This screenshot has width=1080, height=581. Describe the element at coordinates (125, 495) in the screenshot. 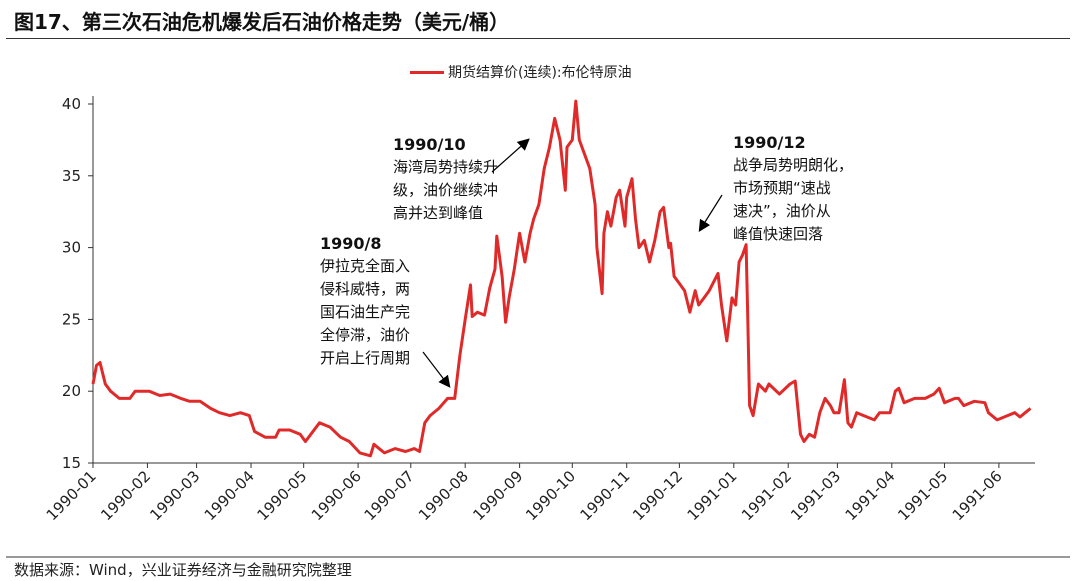

I see `x-tick-label: 1990-02` at that location.